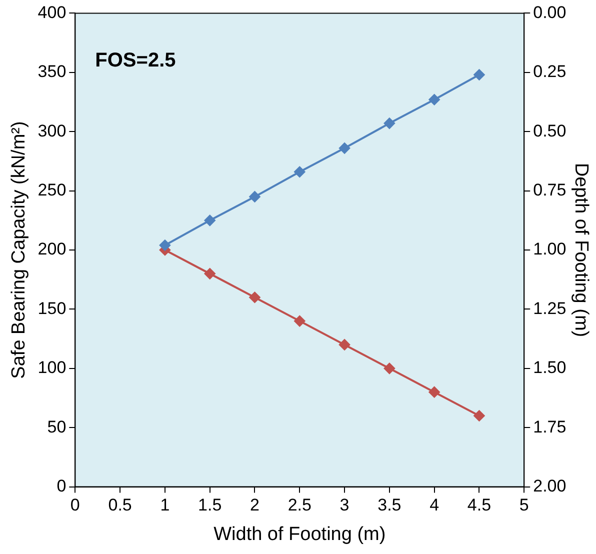 This screenshot has width=596, height=554. Describe the element at coordinates (345, 505) in the screenshot. I see `x-tick-label: 3` at that location.